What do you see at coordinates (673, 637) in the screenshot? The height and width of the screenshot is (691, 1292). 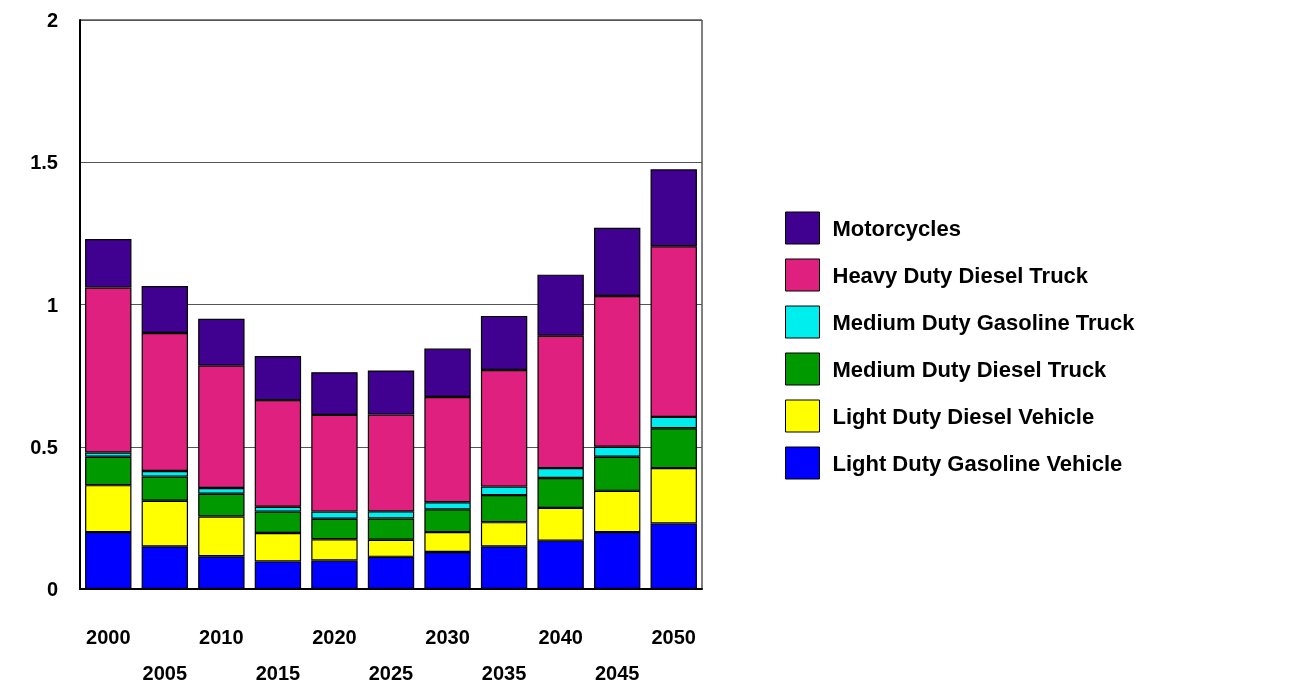 I see `x-tick-label: 2050` at bounding box center [673, 637].